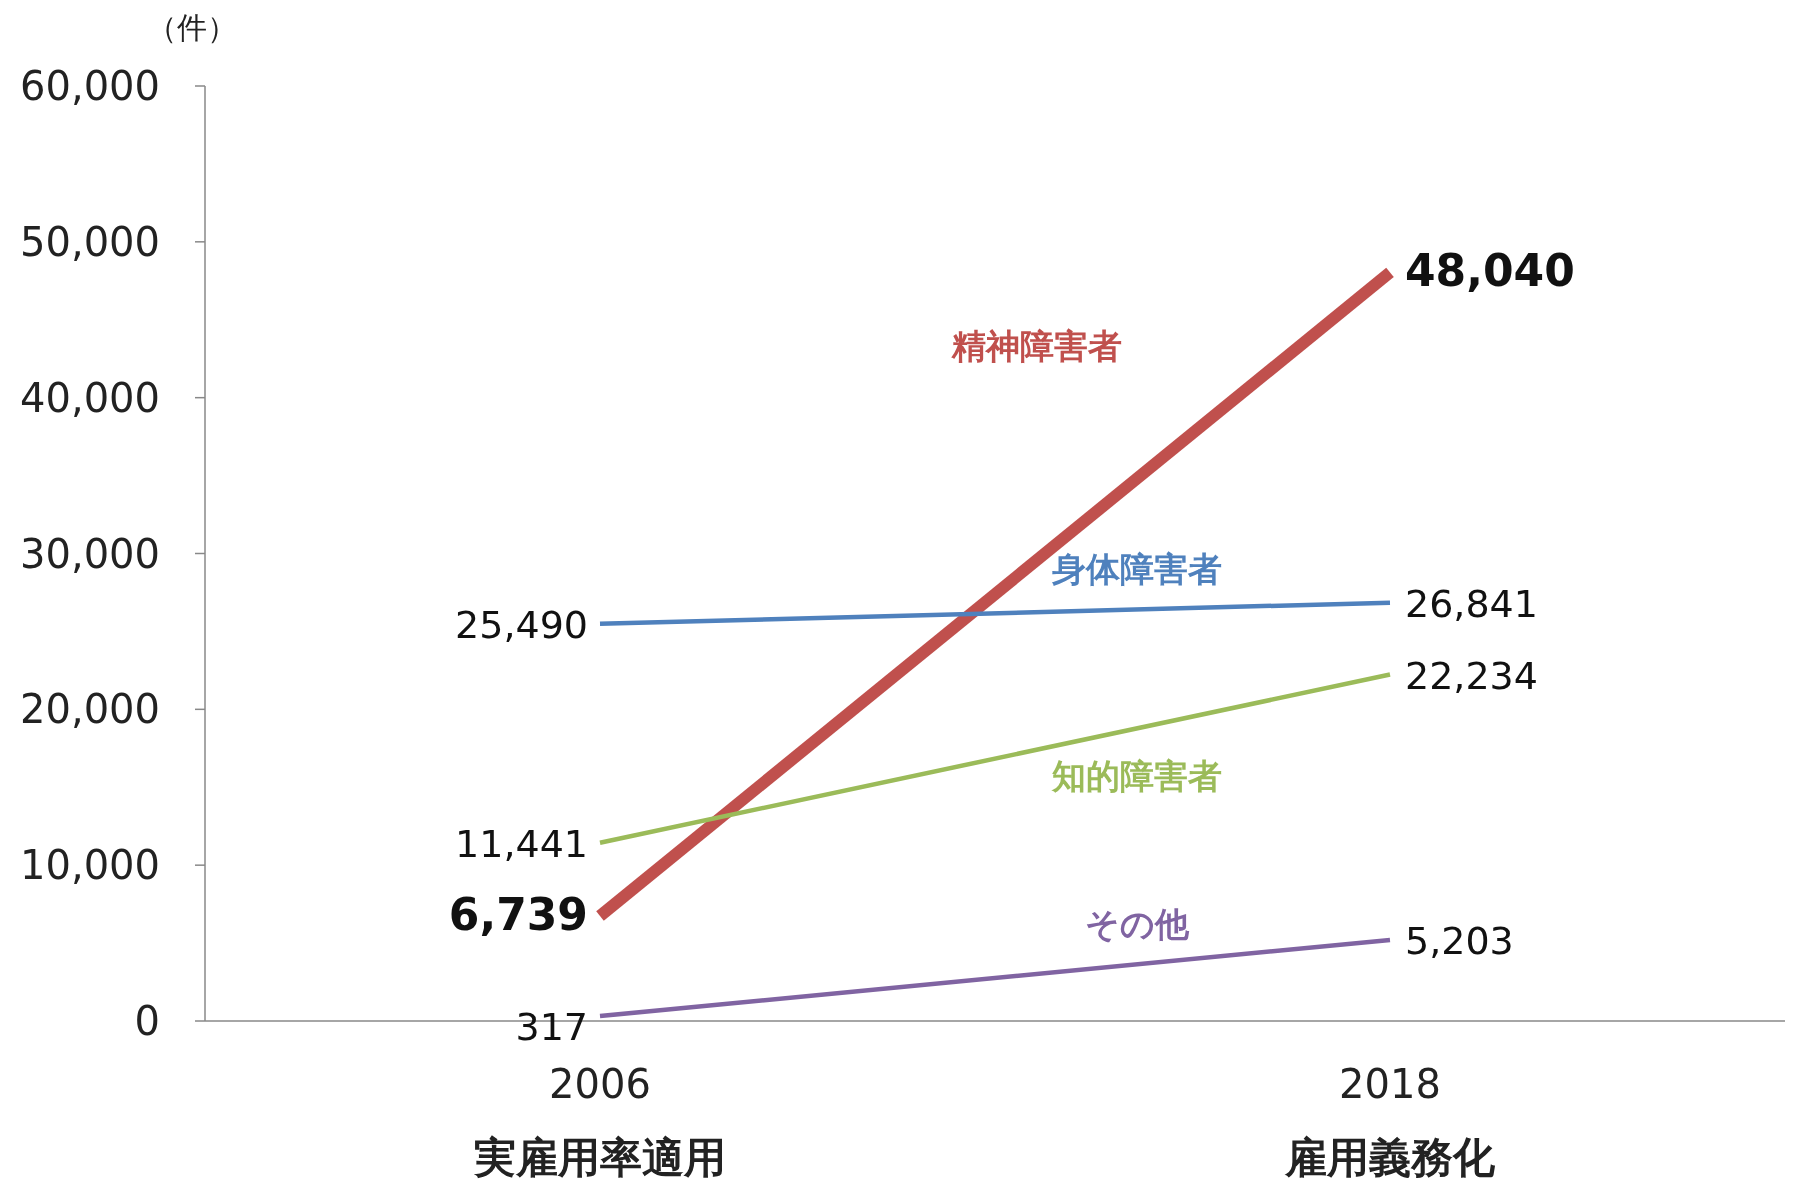 The width and height of the screenshot is (1797, 1182). Describe the element at coordinates (1137, 569) in the screenshot. I see `series-label: 身体障害者` at that location.